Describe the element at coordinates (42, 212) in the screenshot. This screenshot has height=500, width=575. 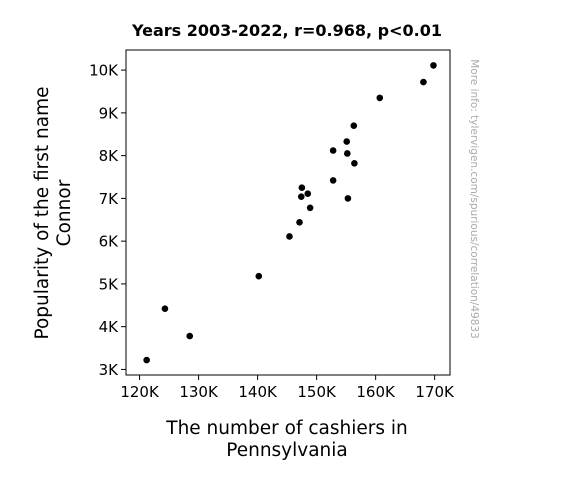
I see `y-axis-label-line-1: Popularity of the first name` at that location.